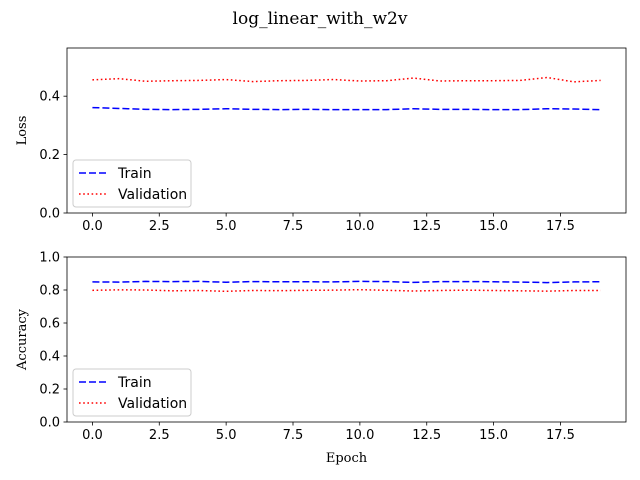 Image resolution: width=640 pixels, height=480 pixels. What do you see at coordinates (346, 282) in the screenshot?
I see `accuracy-series-train-line` at bounding box center [346, 282].